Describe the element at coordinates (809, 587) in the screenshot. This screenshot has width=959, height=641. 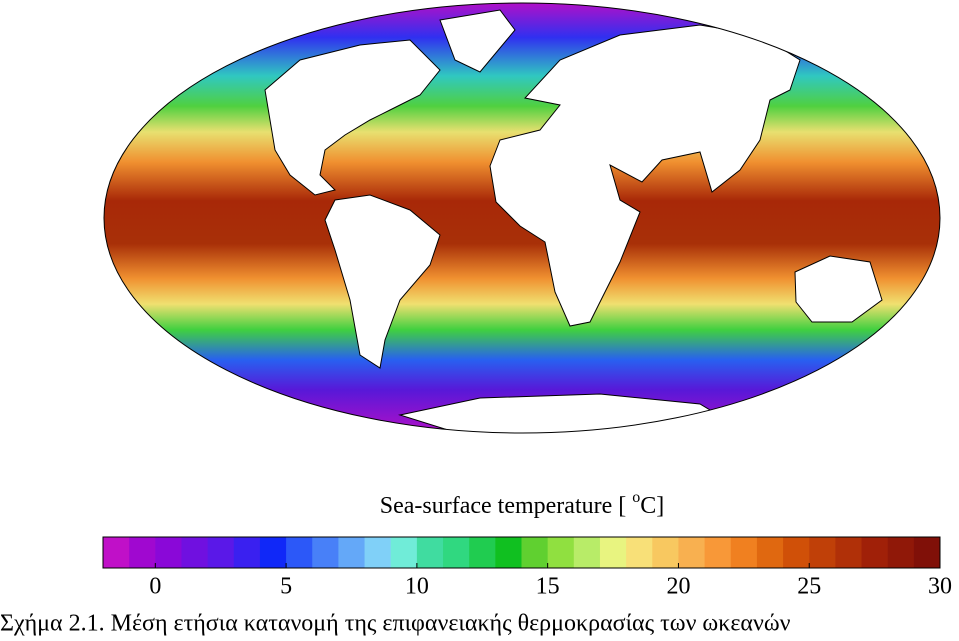
I see `tick-label: 25` at that location.